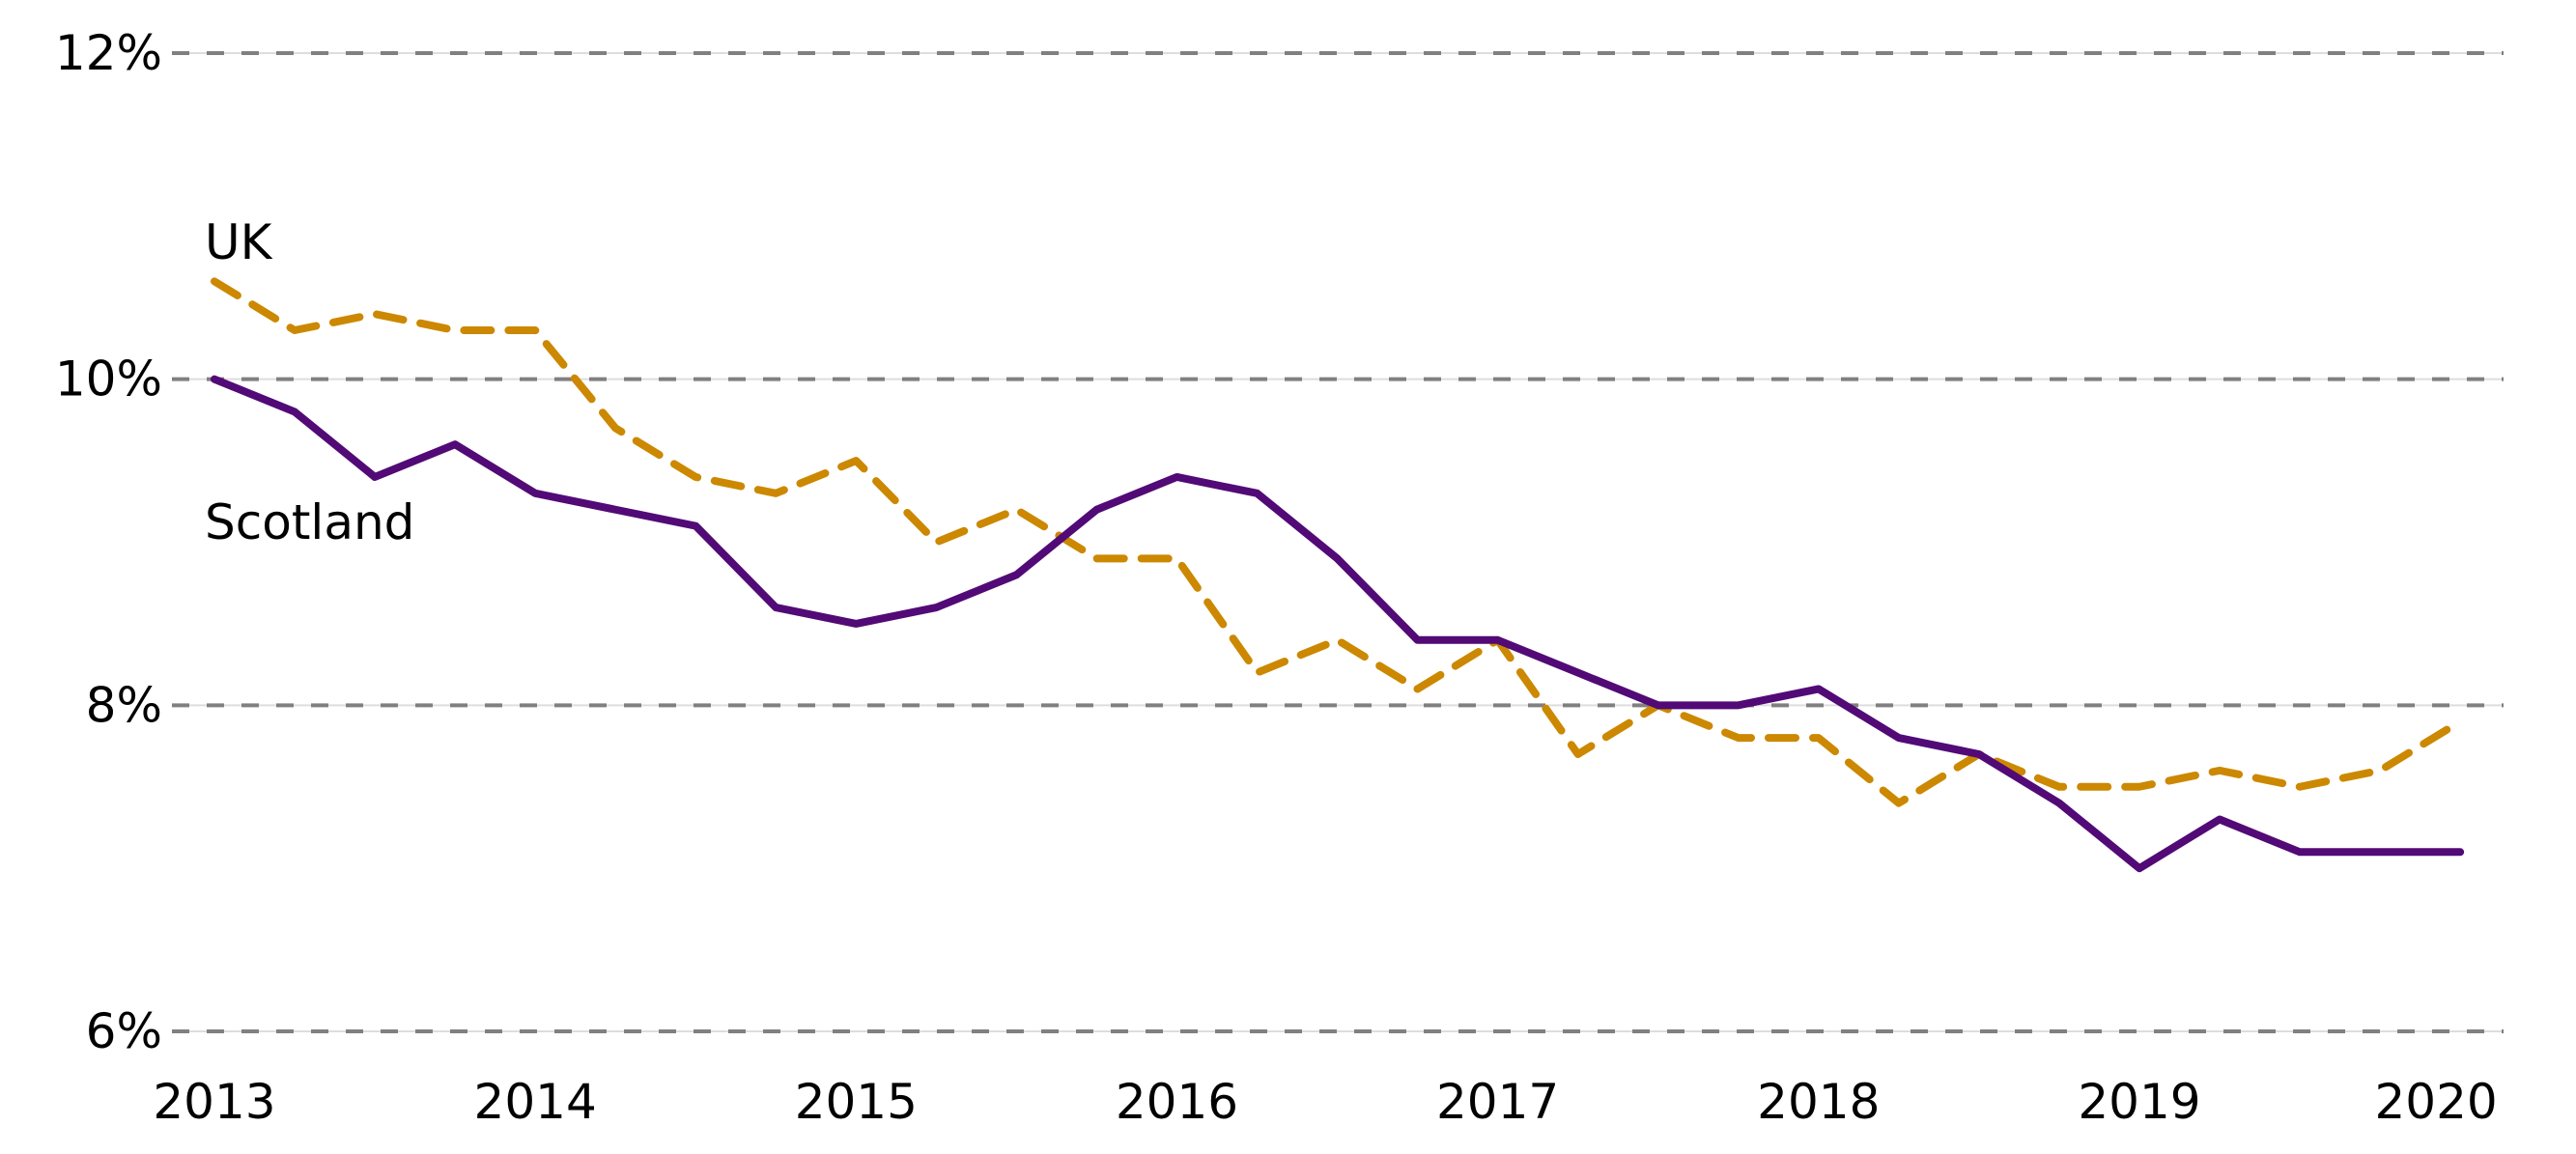 Image resolution: width=2576 pixels, height=1154 pixels. I want to click on x-tick-label: 2018, so click(1818, 1102).